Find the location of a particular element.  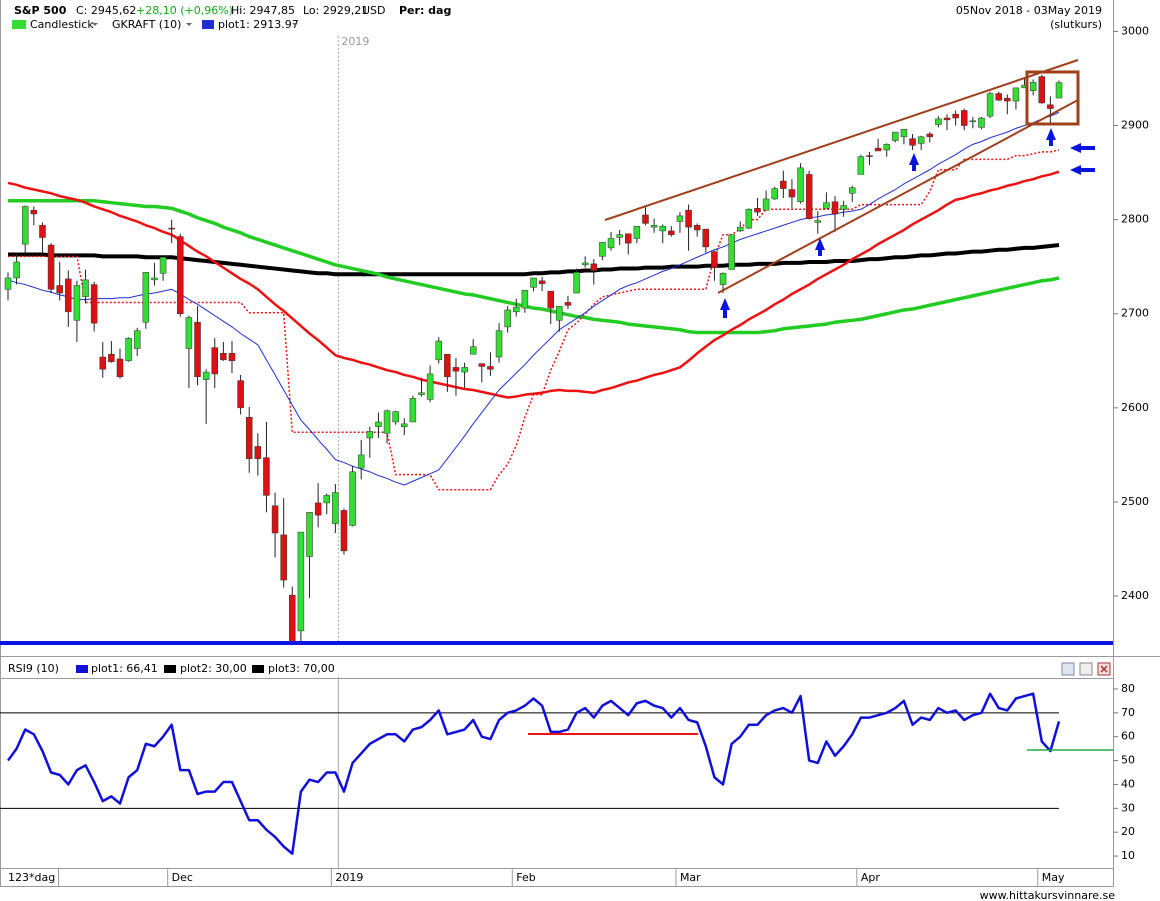

period: Per: dag is located at coordinates (425, 10).